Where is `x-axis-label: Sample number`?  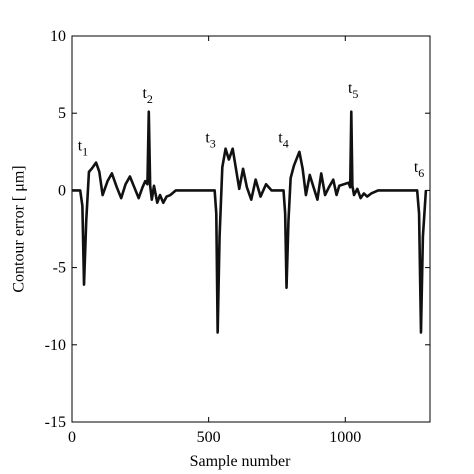
x-axis-label: Sample number is located at coordinates (241, 461).